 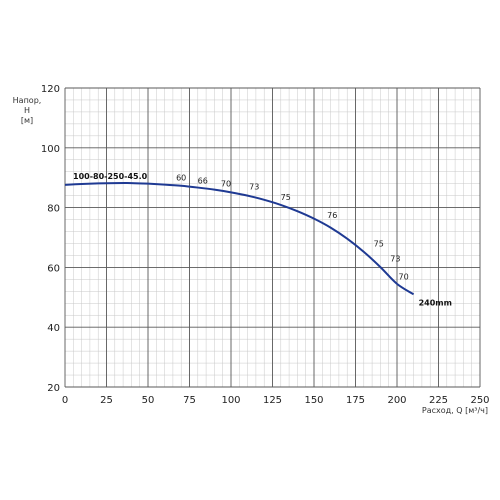 I want to click on x-tick-labels: 0 25 50 75 100 125 150 175 200 225 250, so click(x=276, y=400).